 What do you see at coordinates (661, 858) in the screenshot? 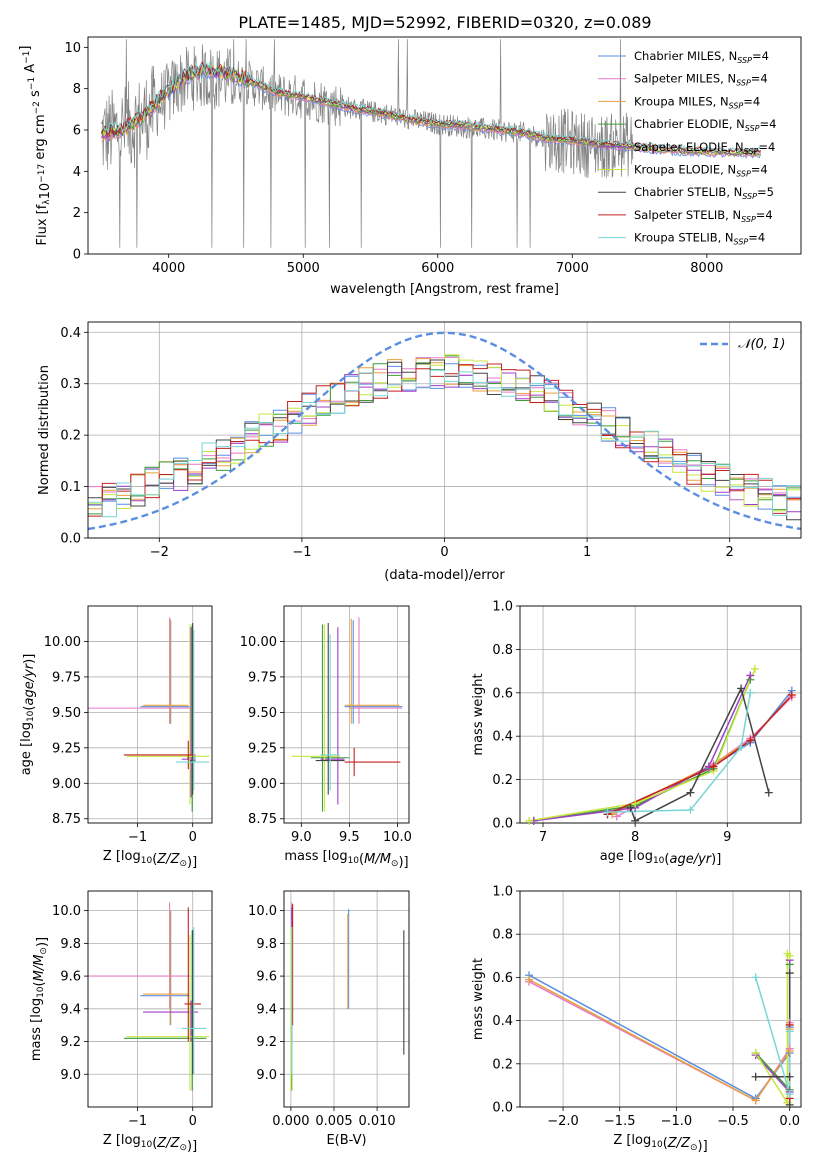
I see `x-axis-label: age [log10(age/yr)]` at bounding box center [661, 858].